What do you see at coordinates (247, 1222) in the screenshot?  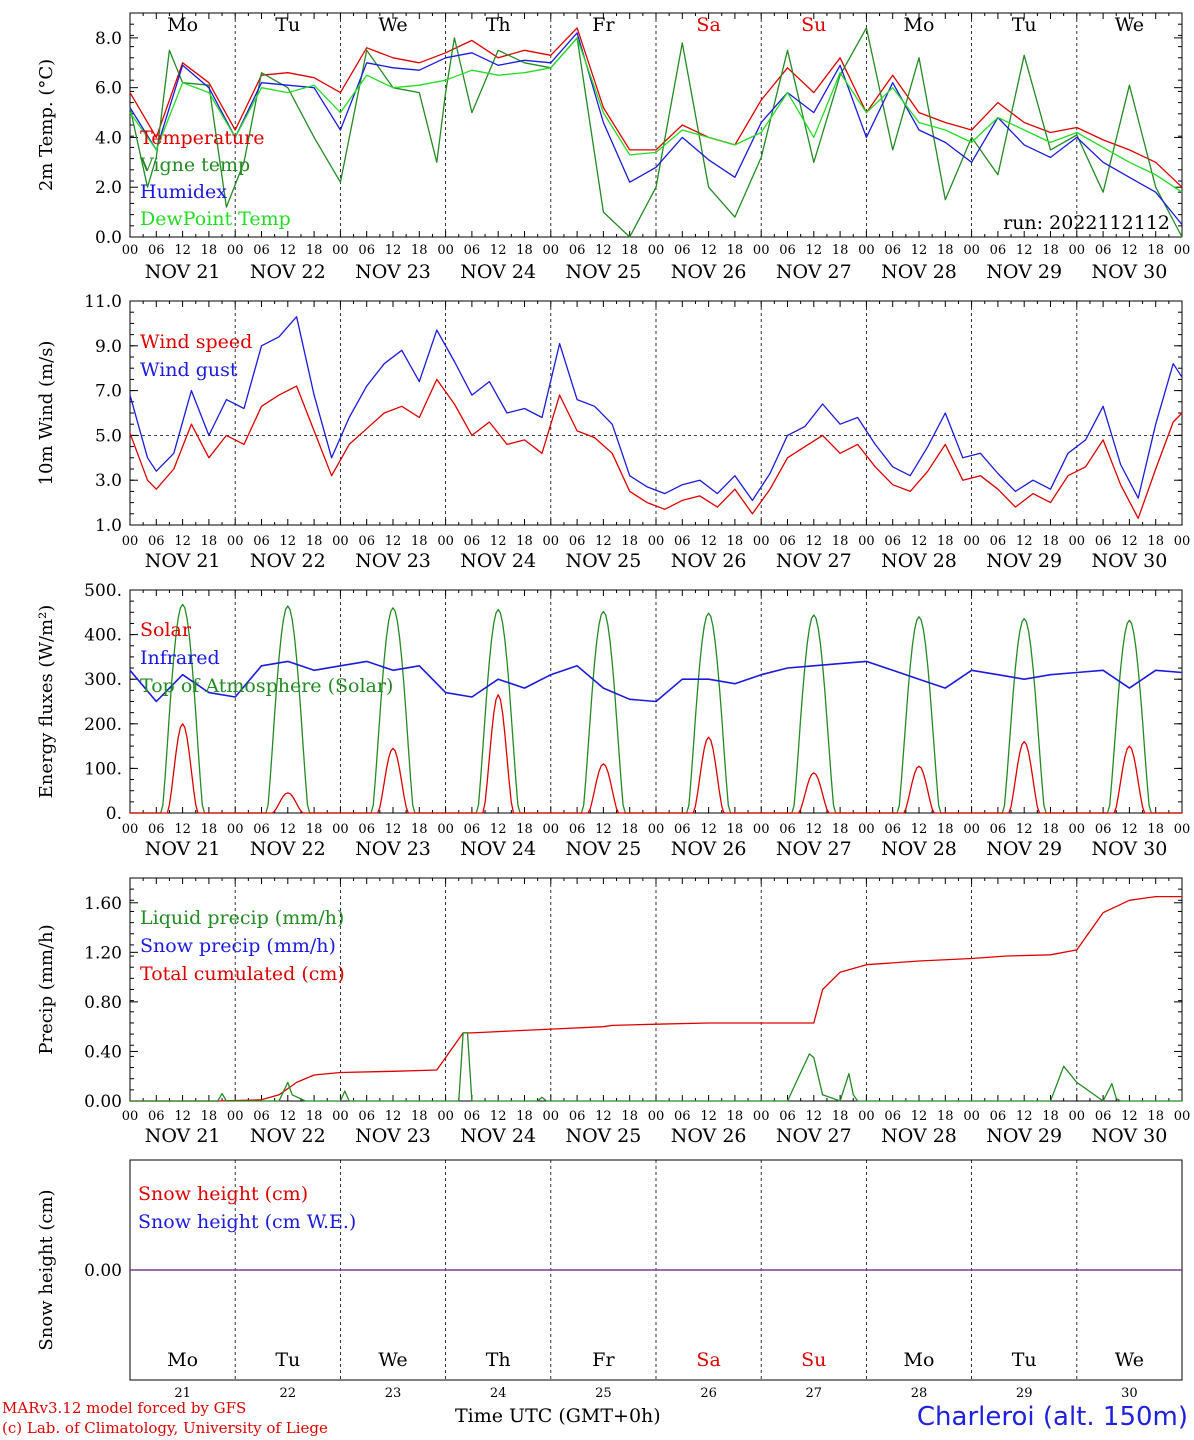 I see `legend-entry: Snow height (cm W.E.)` at bounding box center [247, 1222].